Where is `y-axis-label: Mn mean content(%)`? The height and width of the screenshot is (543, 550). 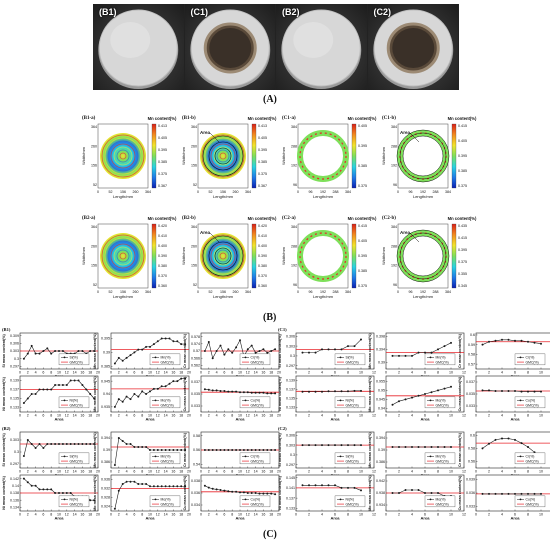
y-axis-label: Mn mean content(%) is located at coordinates (95, 351).